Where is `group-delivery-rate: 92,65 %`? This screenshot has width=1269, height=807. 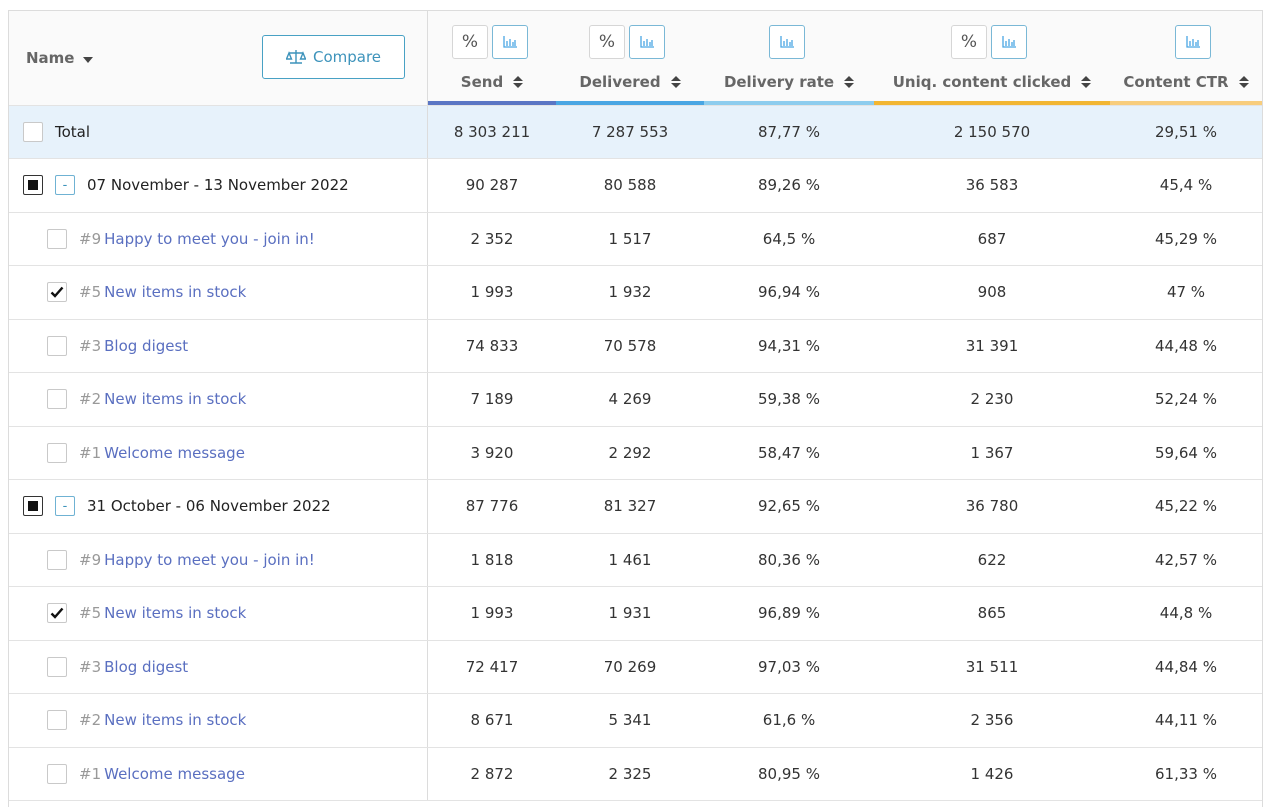
group-delivery-rate: 92,65 % is located at coordinates (789, 506).